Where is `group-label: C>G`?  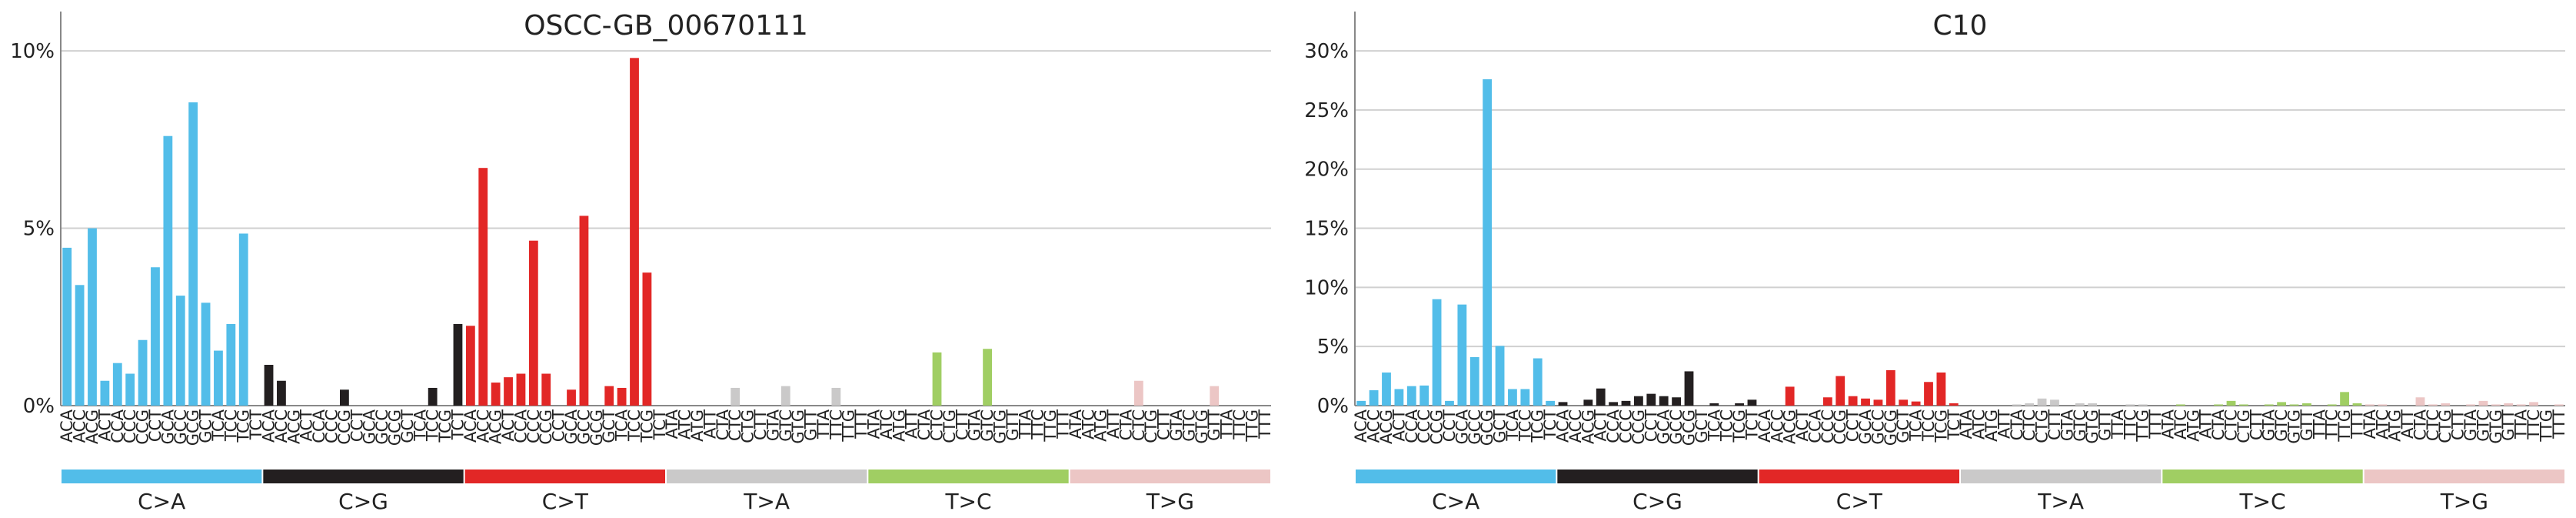
group-label: C>G is located at coordinates (363, 501).